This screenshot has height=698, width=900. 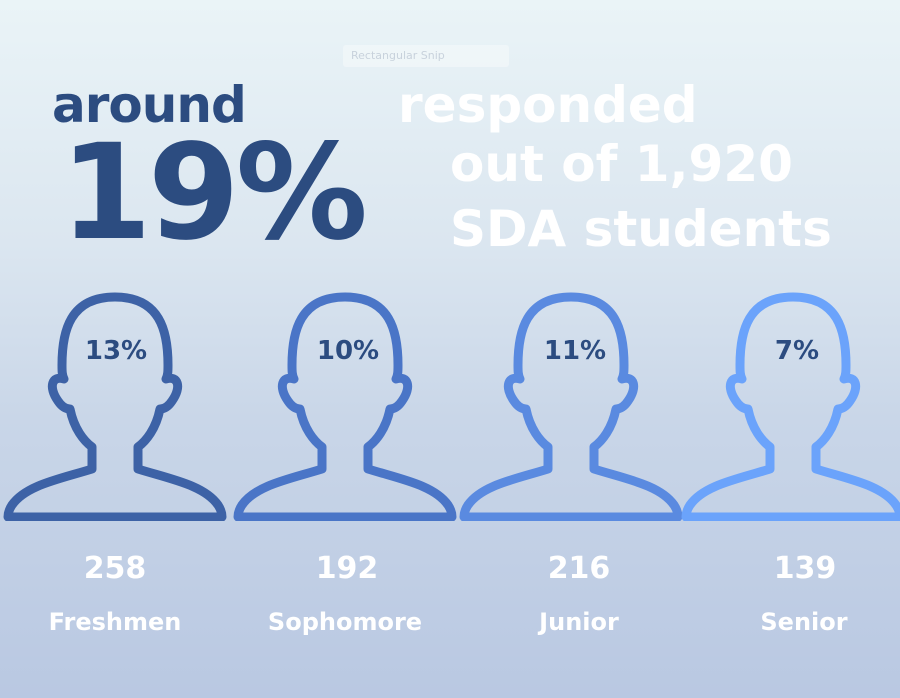 What do you see at coordinates (579, 568) in the screenshot?
I see `junior-count: 216` at bounding box center [579, 568].